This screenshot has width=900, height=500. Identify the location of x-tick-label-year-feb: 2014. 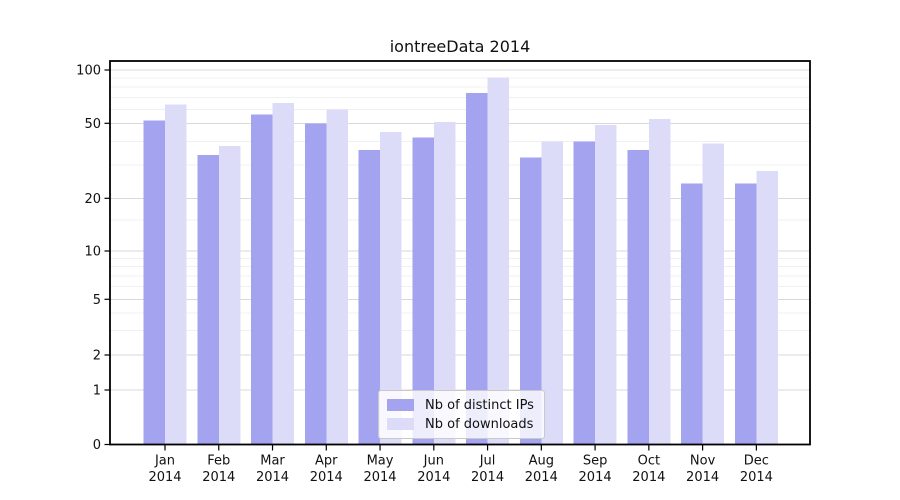
(218, 477).